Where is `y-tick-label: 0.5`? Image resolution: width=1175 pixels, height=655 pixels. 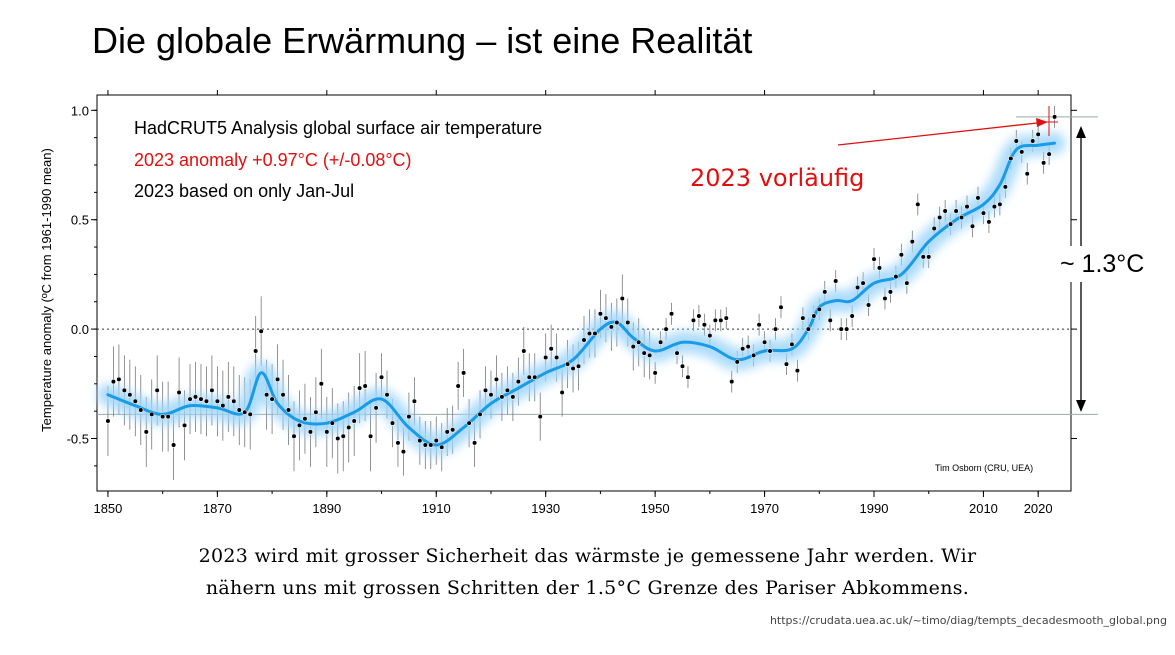 y-tick-label: 0.5 is located at coordinates (80, 220).